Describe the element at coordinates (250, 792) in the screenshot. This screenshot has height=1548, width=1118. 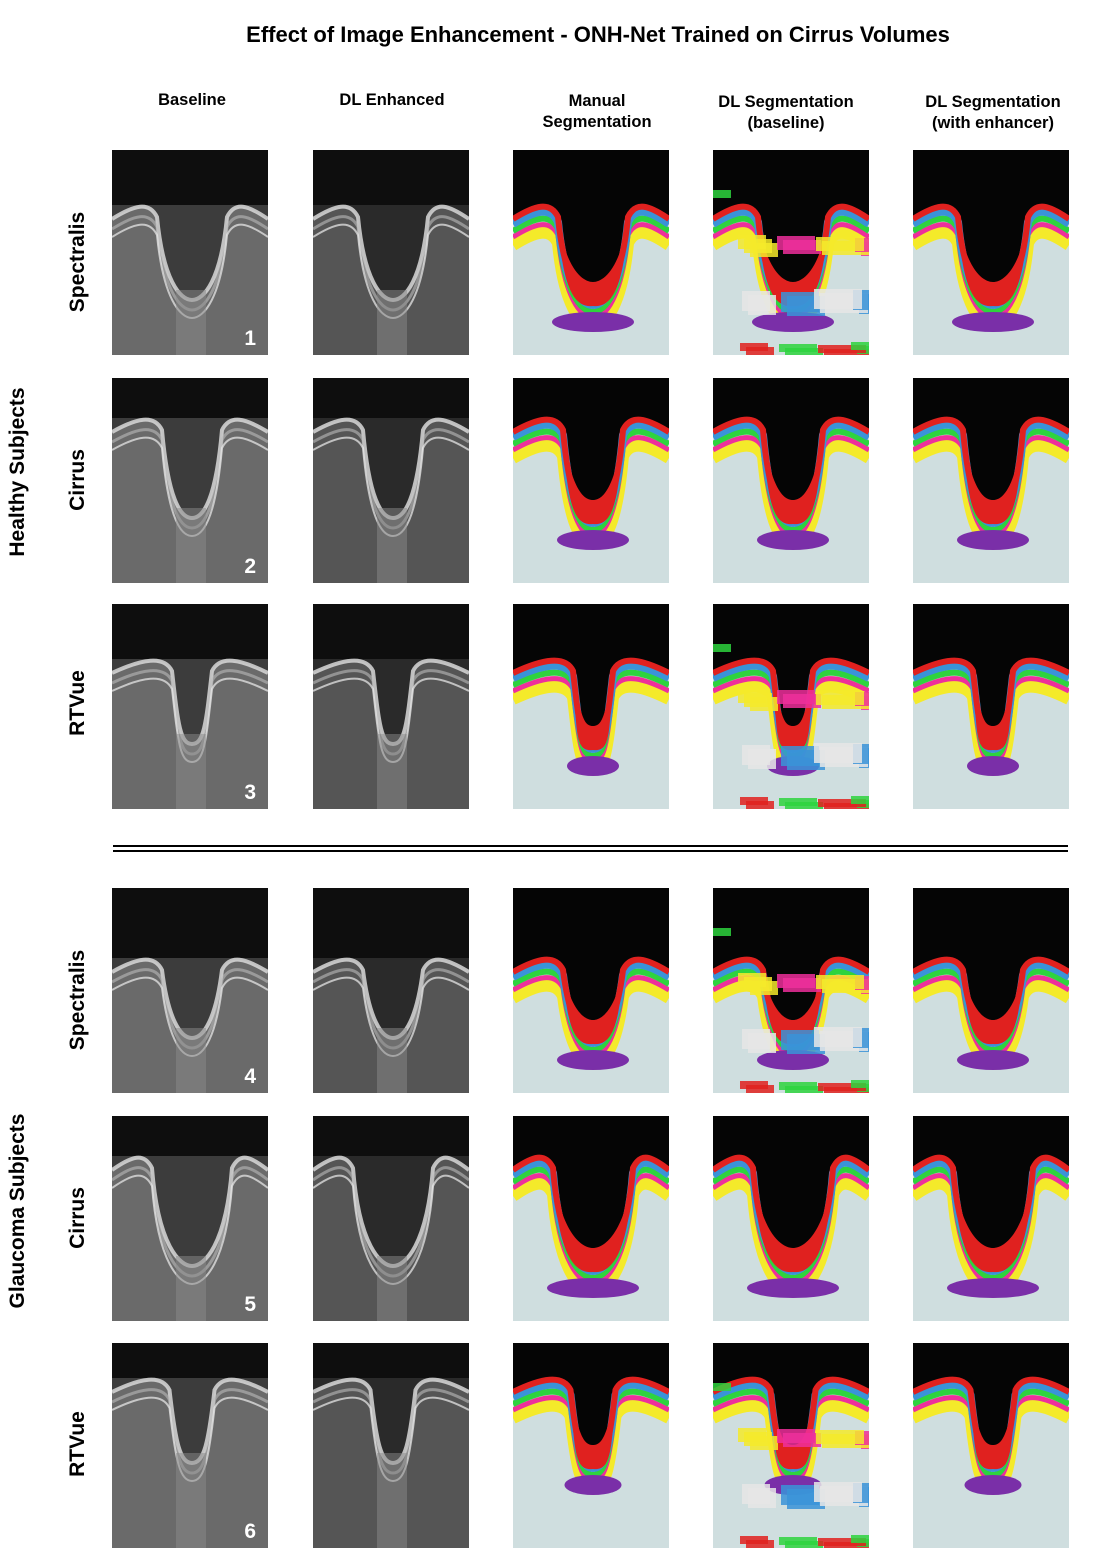
I see `panel-number: 3` at that location.